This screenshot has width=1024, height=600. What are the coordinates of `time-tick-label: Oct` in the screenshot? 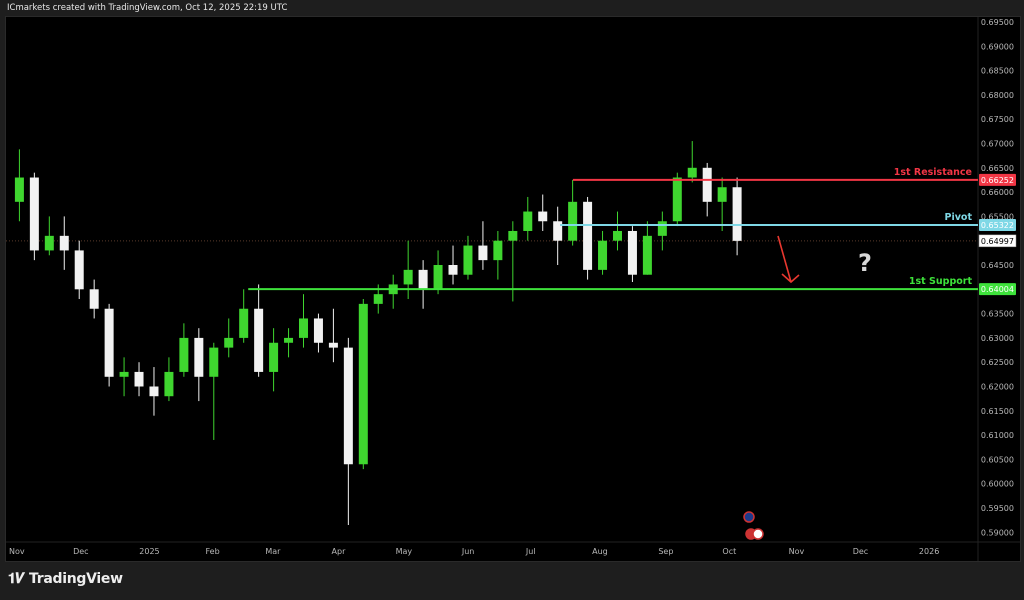 It's located at (729, 551).